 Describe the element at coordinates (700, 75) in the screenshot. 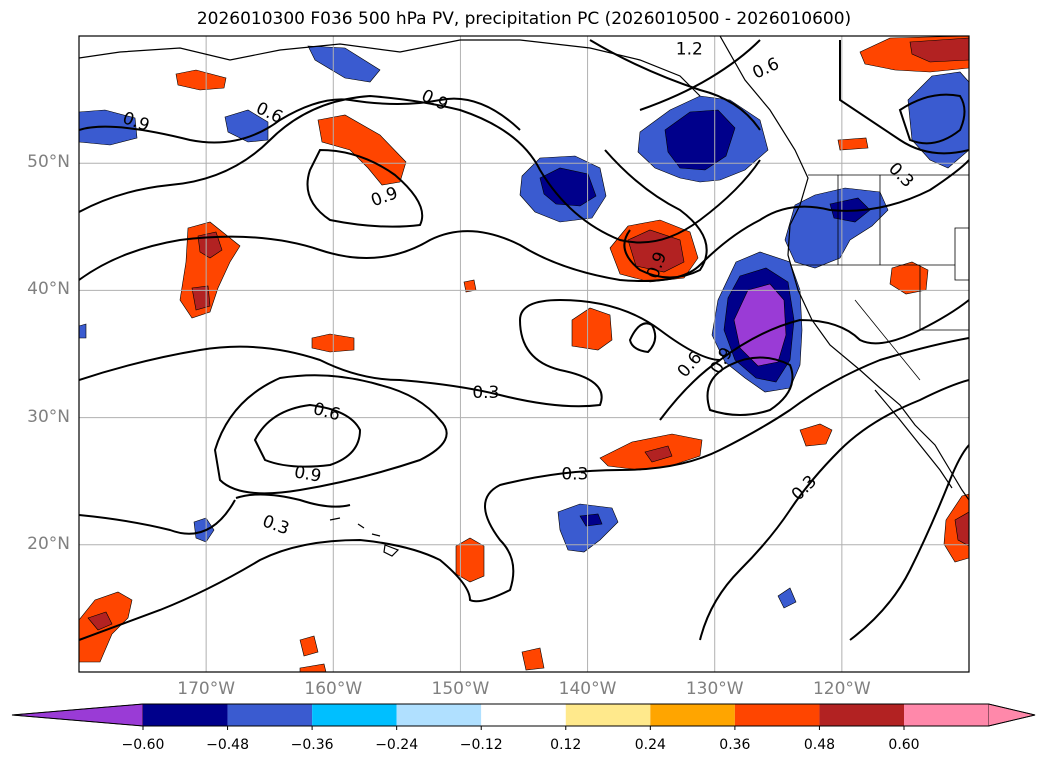

I see `pv-contour-0.6-alaska` at that location.